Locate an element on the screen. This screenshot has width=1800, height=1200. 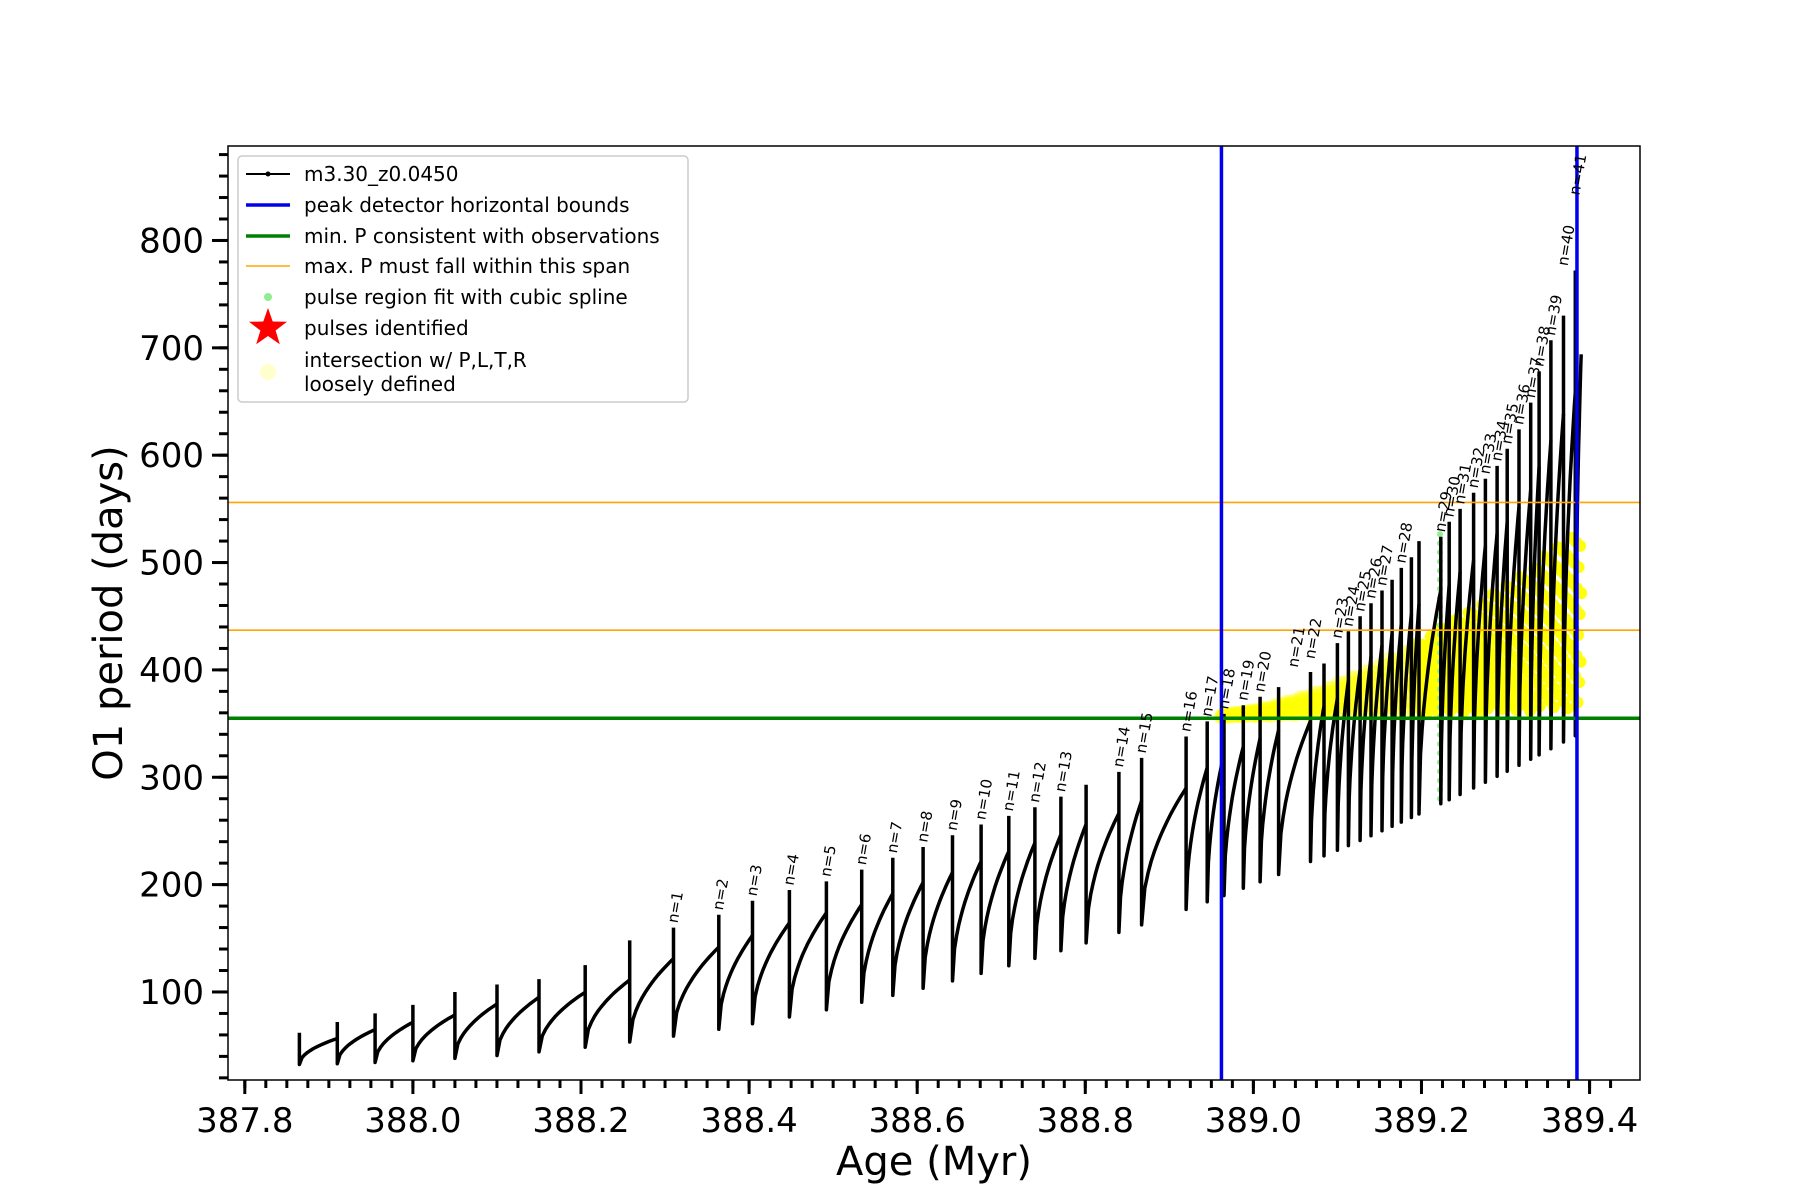
pulse-label: n=6 is located at coordinates (863, 849).